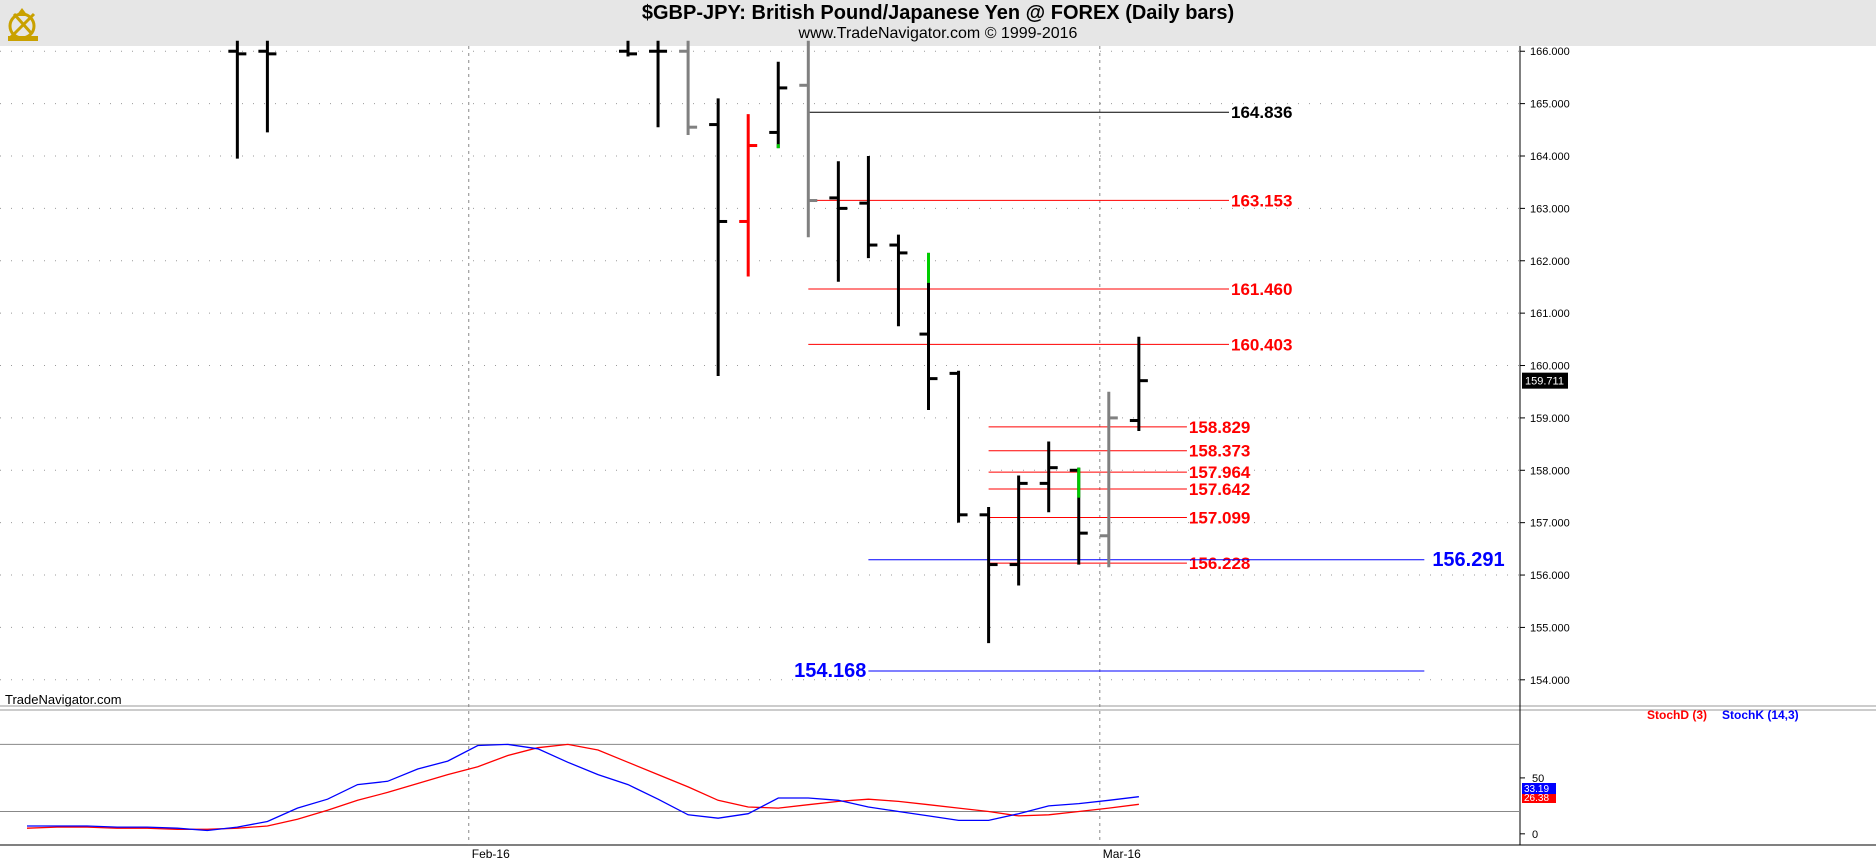 Image resolution: width=1876 pixels, height=863 pixels. What do you see at coordinates (1550, 471) in the screenshot?
I see `price-tick-label: 158.000` at bounding box center [1550, 471].